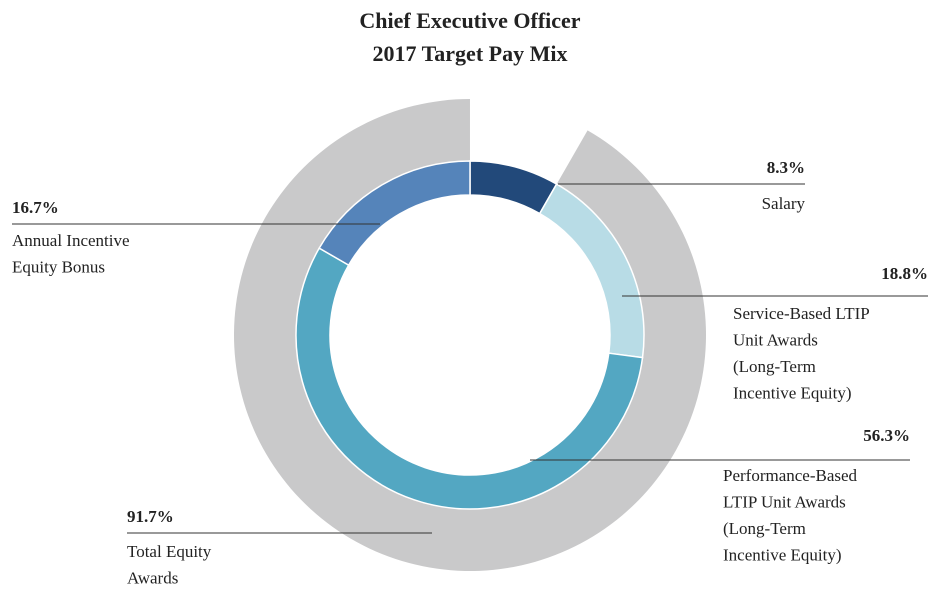 This screenshot has height=593, width=934. What do you see at coordinates (58, 267) in the screenshot?
I see `category-label: Equity Bonus` at bounding box center [58, 267].